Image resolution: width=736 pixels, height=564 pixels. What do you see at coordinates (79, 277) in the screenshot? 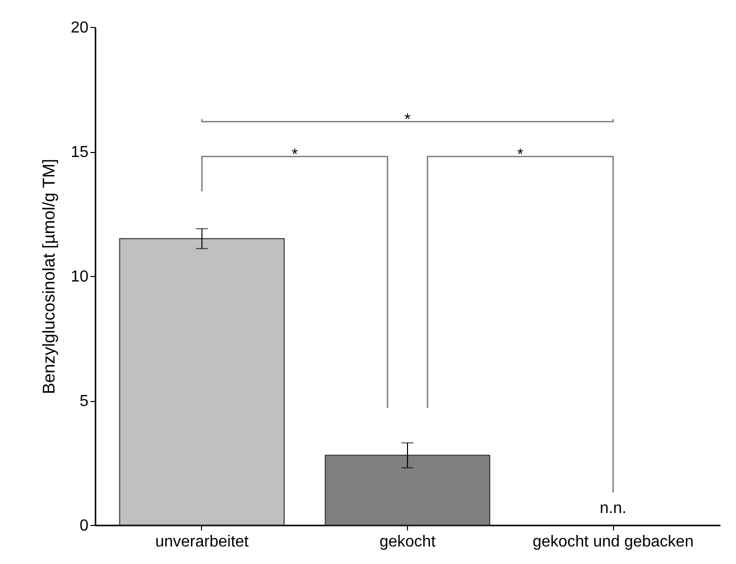
I see `y-tick-label: 10` at bounding box center [79, 277].